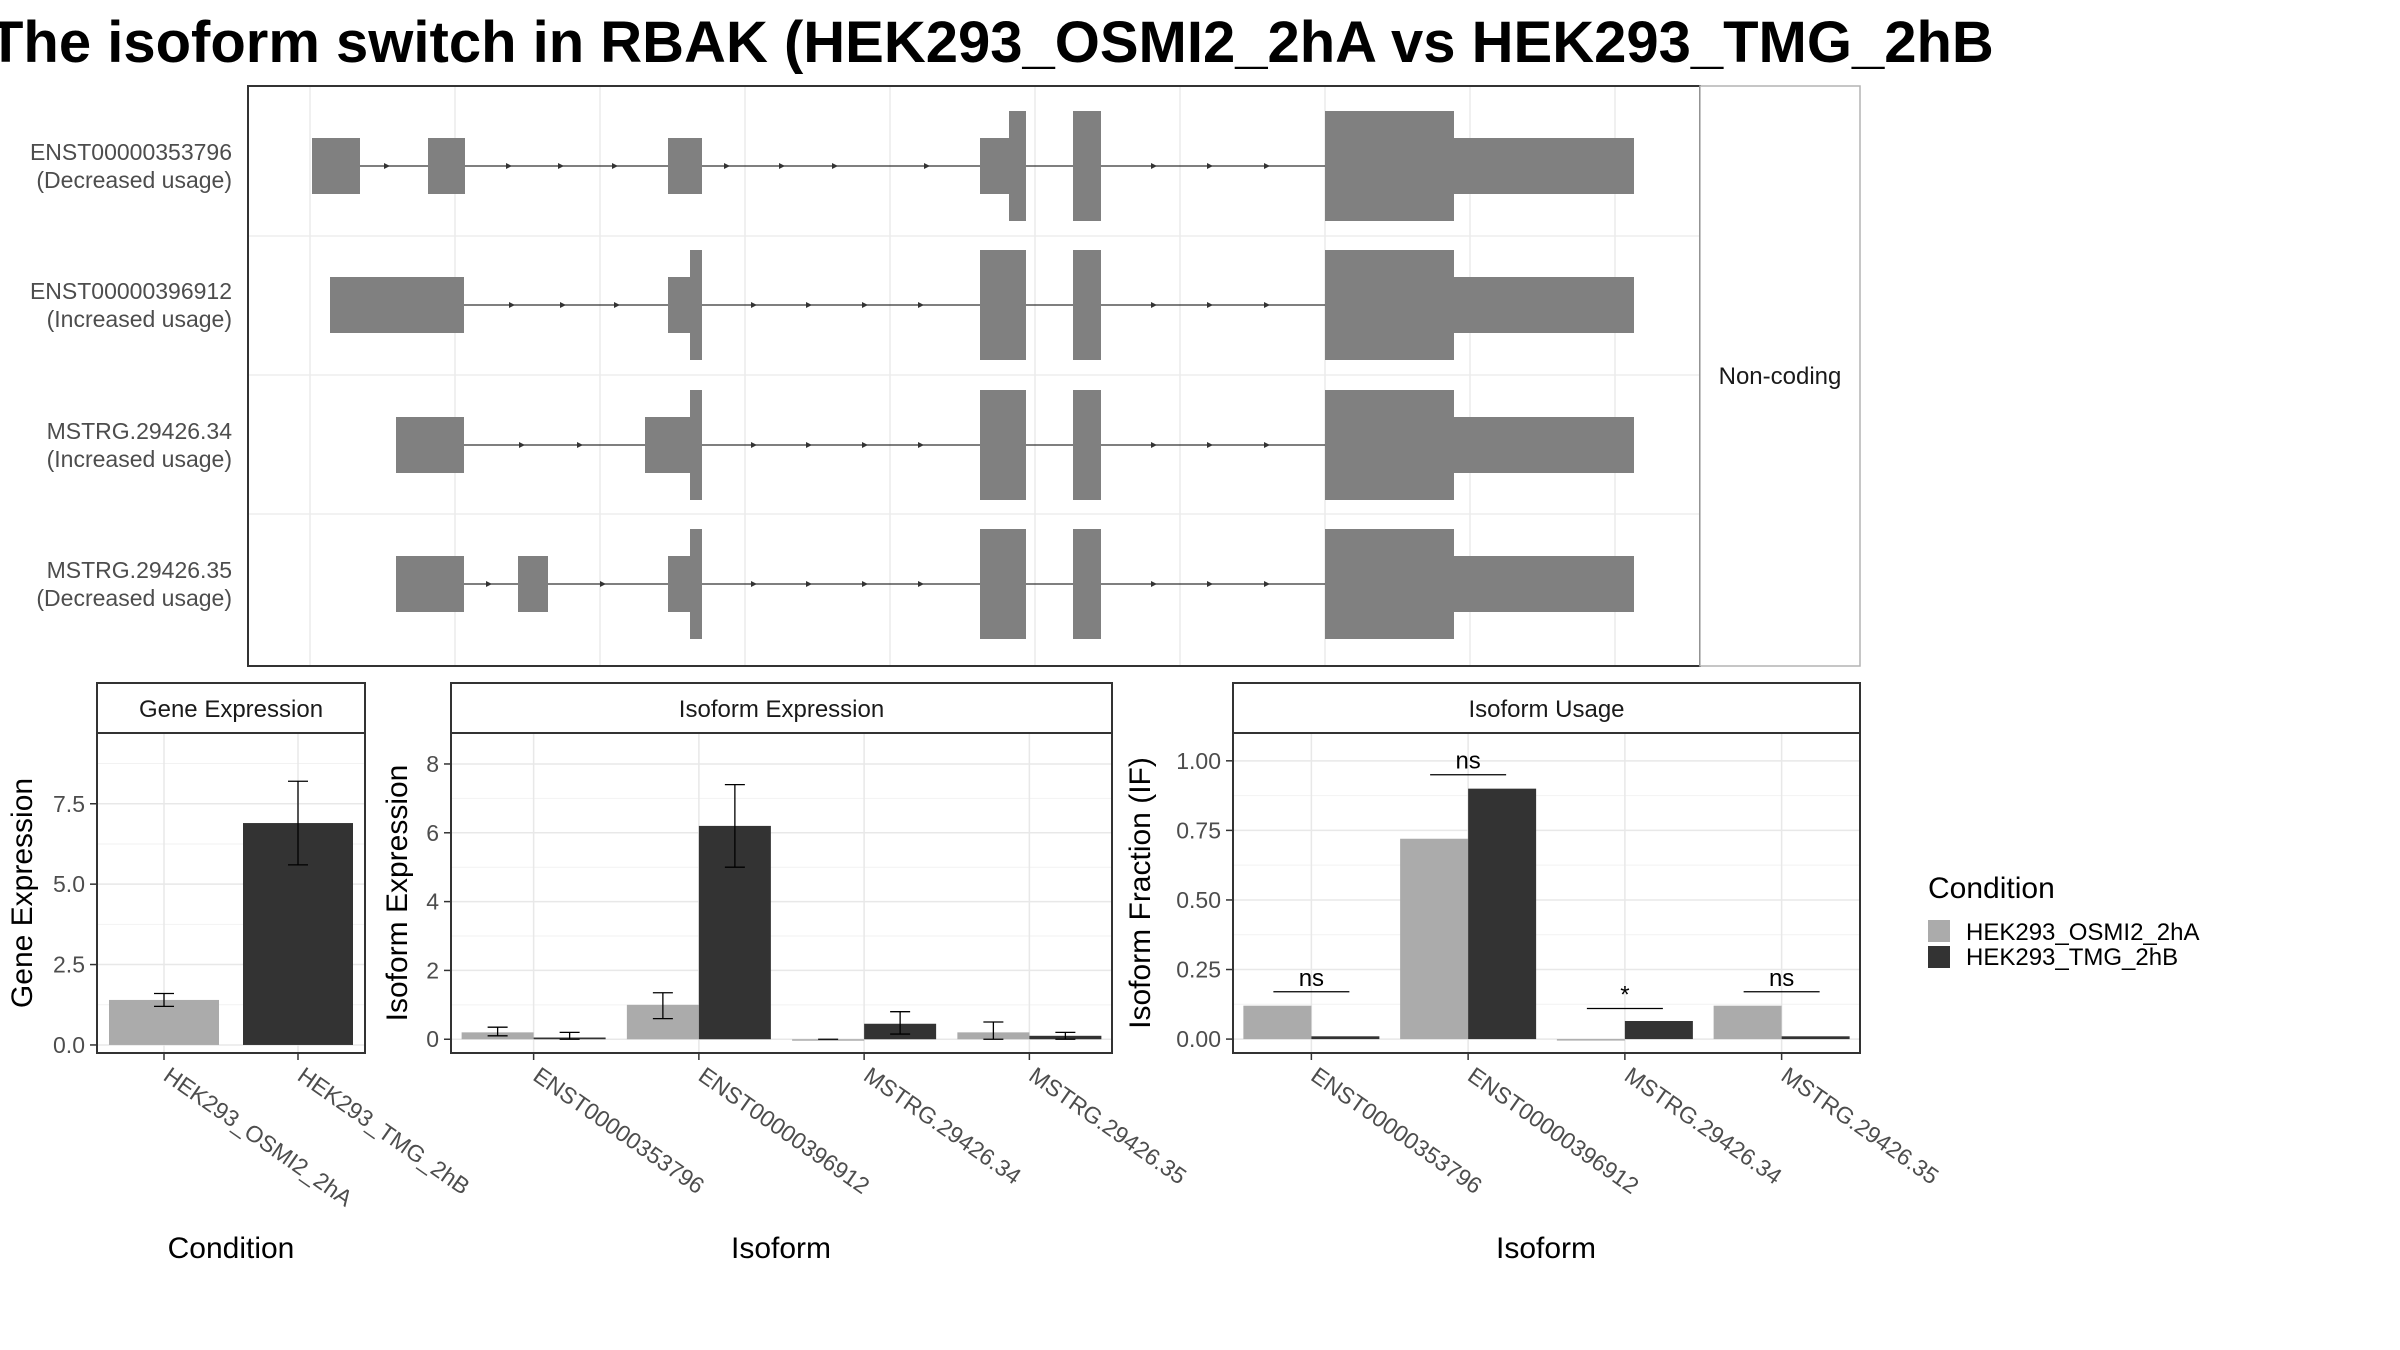 This screenshot has width=2400, height=1350. Describe the element at coordinates (1198, 970) in the screenshot. I see `y-tick-label: 0.25` at that location.